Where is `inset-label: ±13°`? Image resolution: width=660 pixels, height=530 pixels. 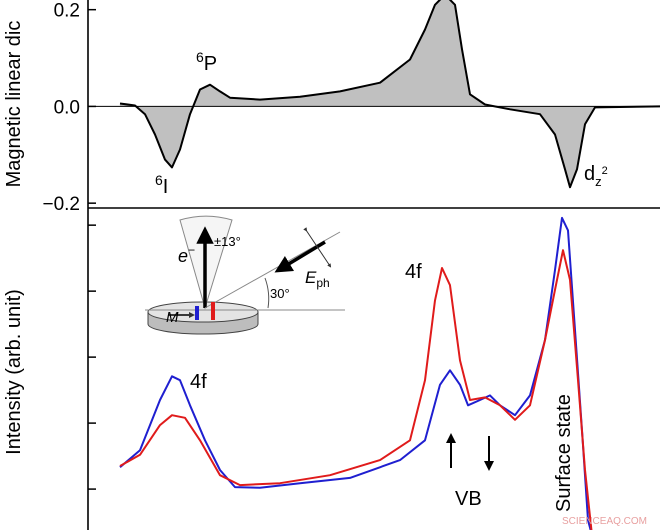 inset-label: ±13° is located at coordinates (227, 241).